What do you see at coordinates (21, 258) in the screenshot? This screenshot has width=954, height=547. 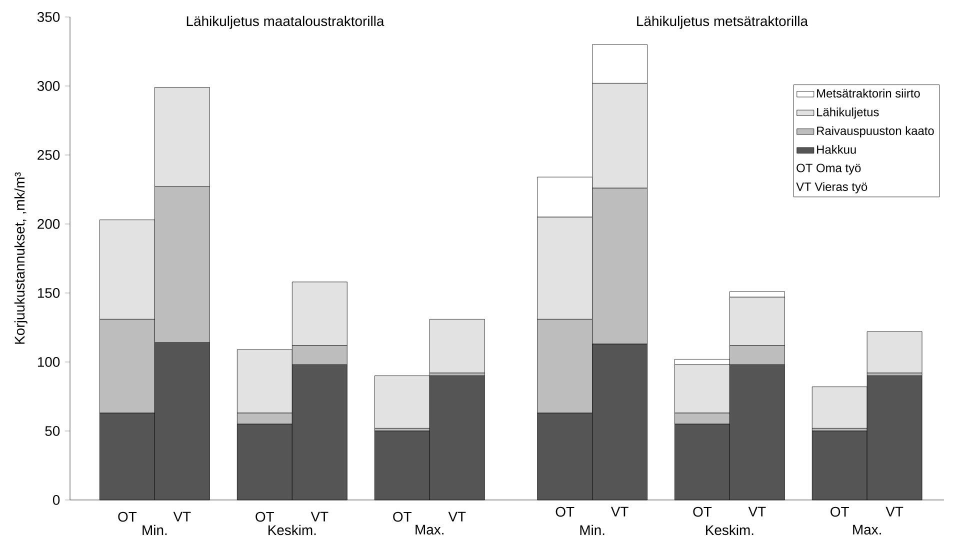 I see `y-axis-title: Korjuukustannukset, ,mk/m³` at bounding box center [21, 258].